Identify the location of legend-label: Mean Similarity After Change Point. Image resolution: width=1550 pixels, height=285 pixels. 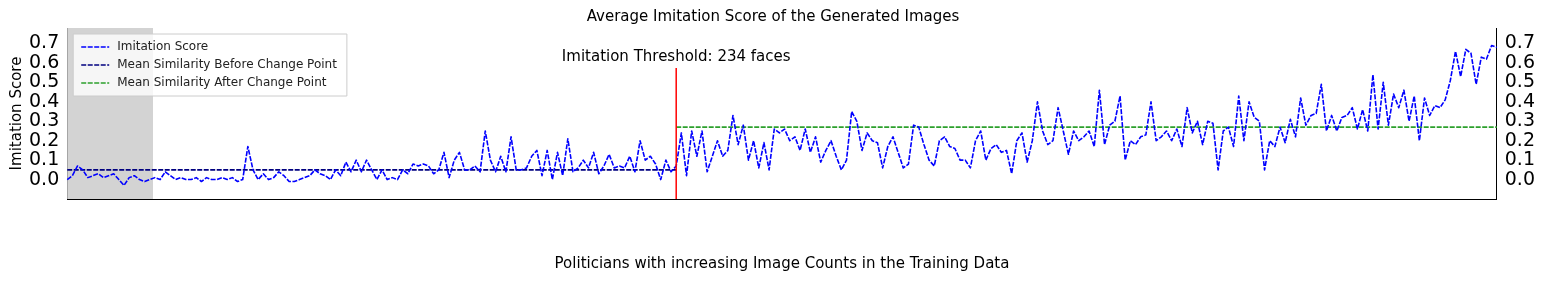
(222, 82).